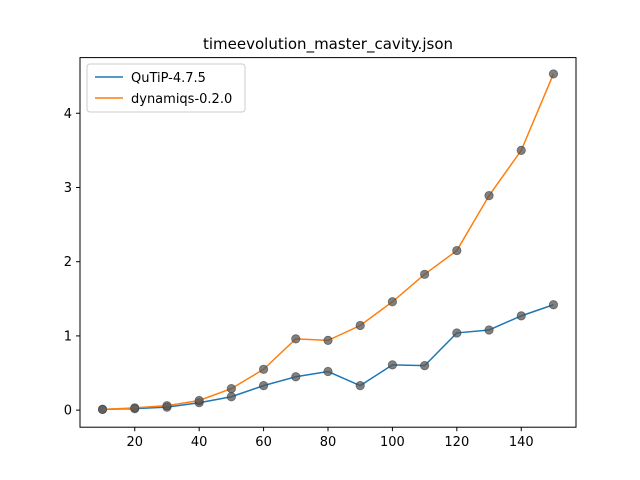  I want to click on y-tick-label: 0, so click(68, 411).